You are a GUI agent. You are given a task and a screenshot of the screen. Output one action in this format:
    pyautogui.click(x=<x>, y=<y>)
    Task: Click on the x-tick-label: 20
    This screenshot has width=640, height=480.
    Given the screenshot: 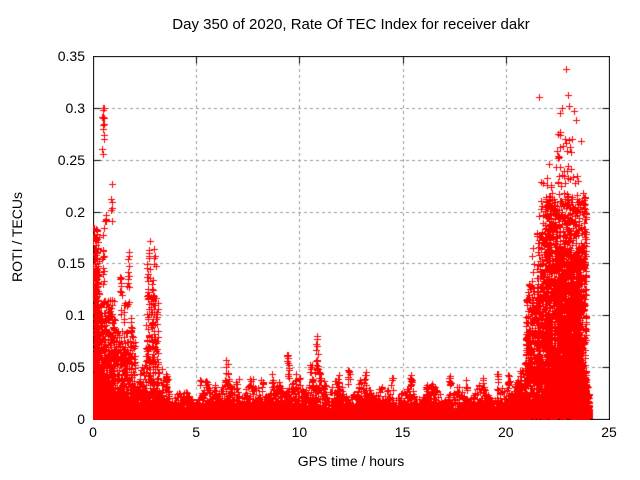 What is the action you would take?
    pyautogui.click(x=506, y=432)
    